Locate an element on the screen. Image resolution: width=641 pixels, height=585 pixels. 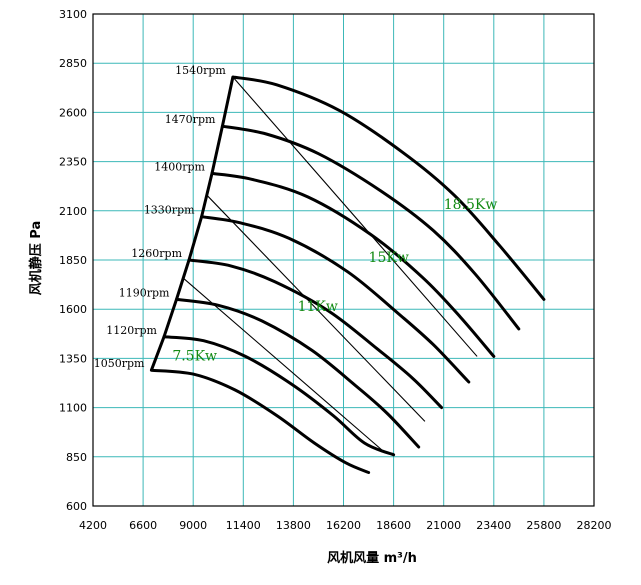
y-tick-label: 2850 is located at coordinates (73, 63).